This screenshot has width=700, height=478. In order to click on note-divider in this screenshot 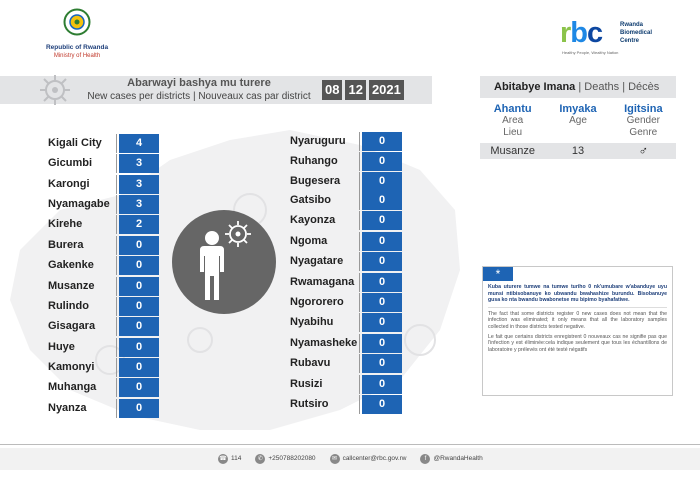, I will do `click(577, 307)`.